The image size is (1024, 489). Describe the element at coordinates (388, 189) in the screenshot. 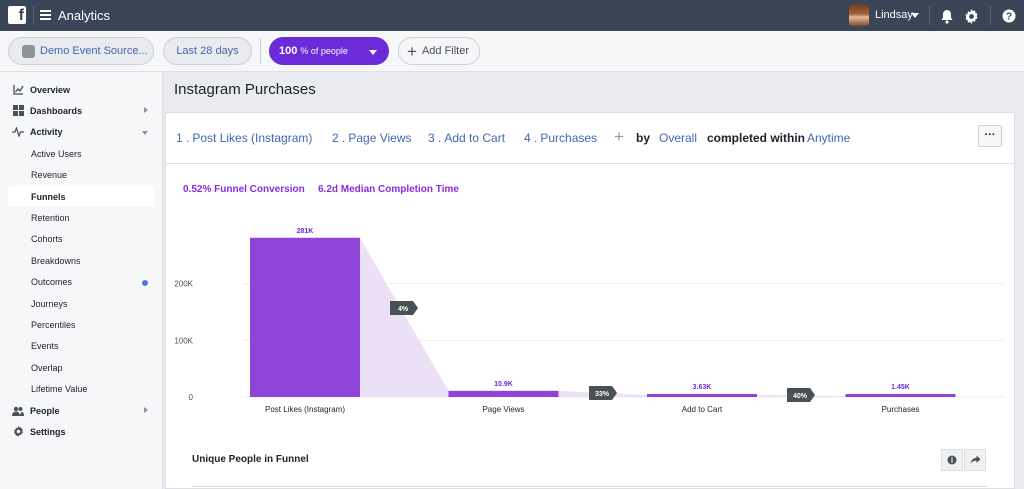

I see `median-completion-time: 6.2d Median Completion Time` at that location.